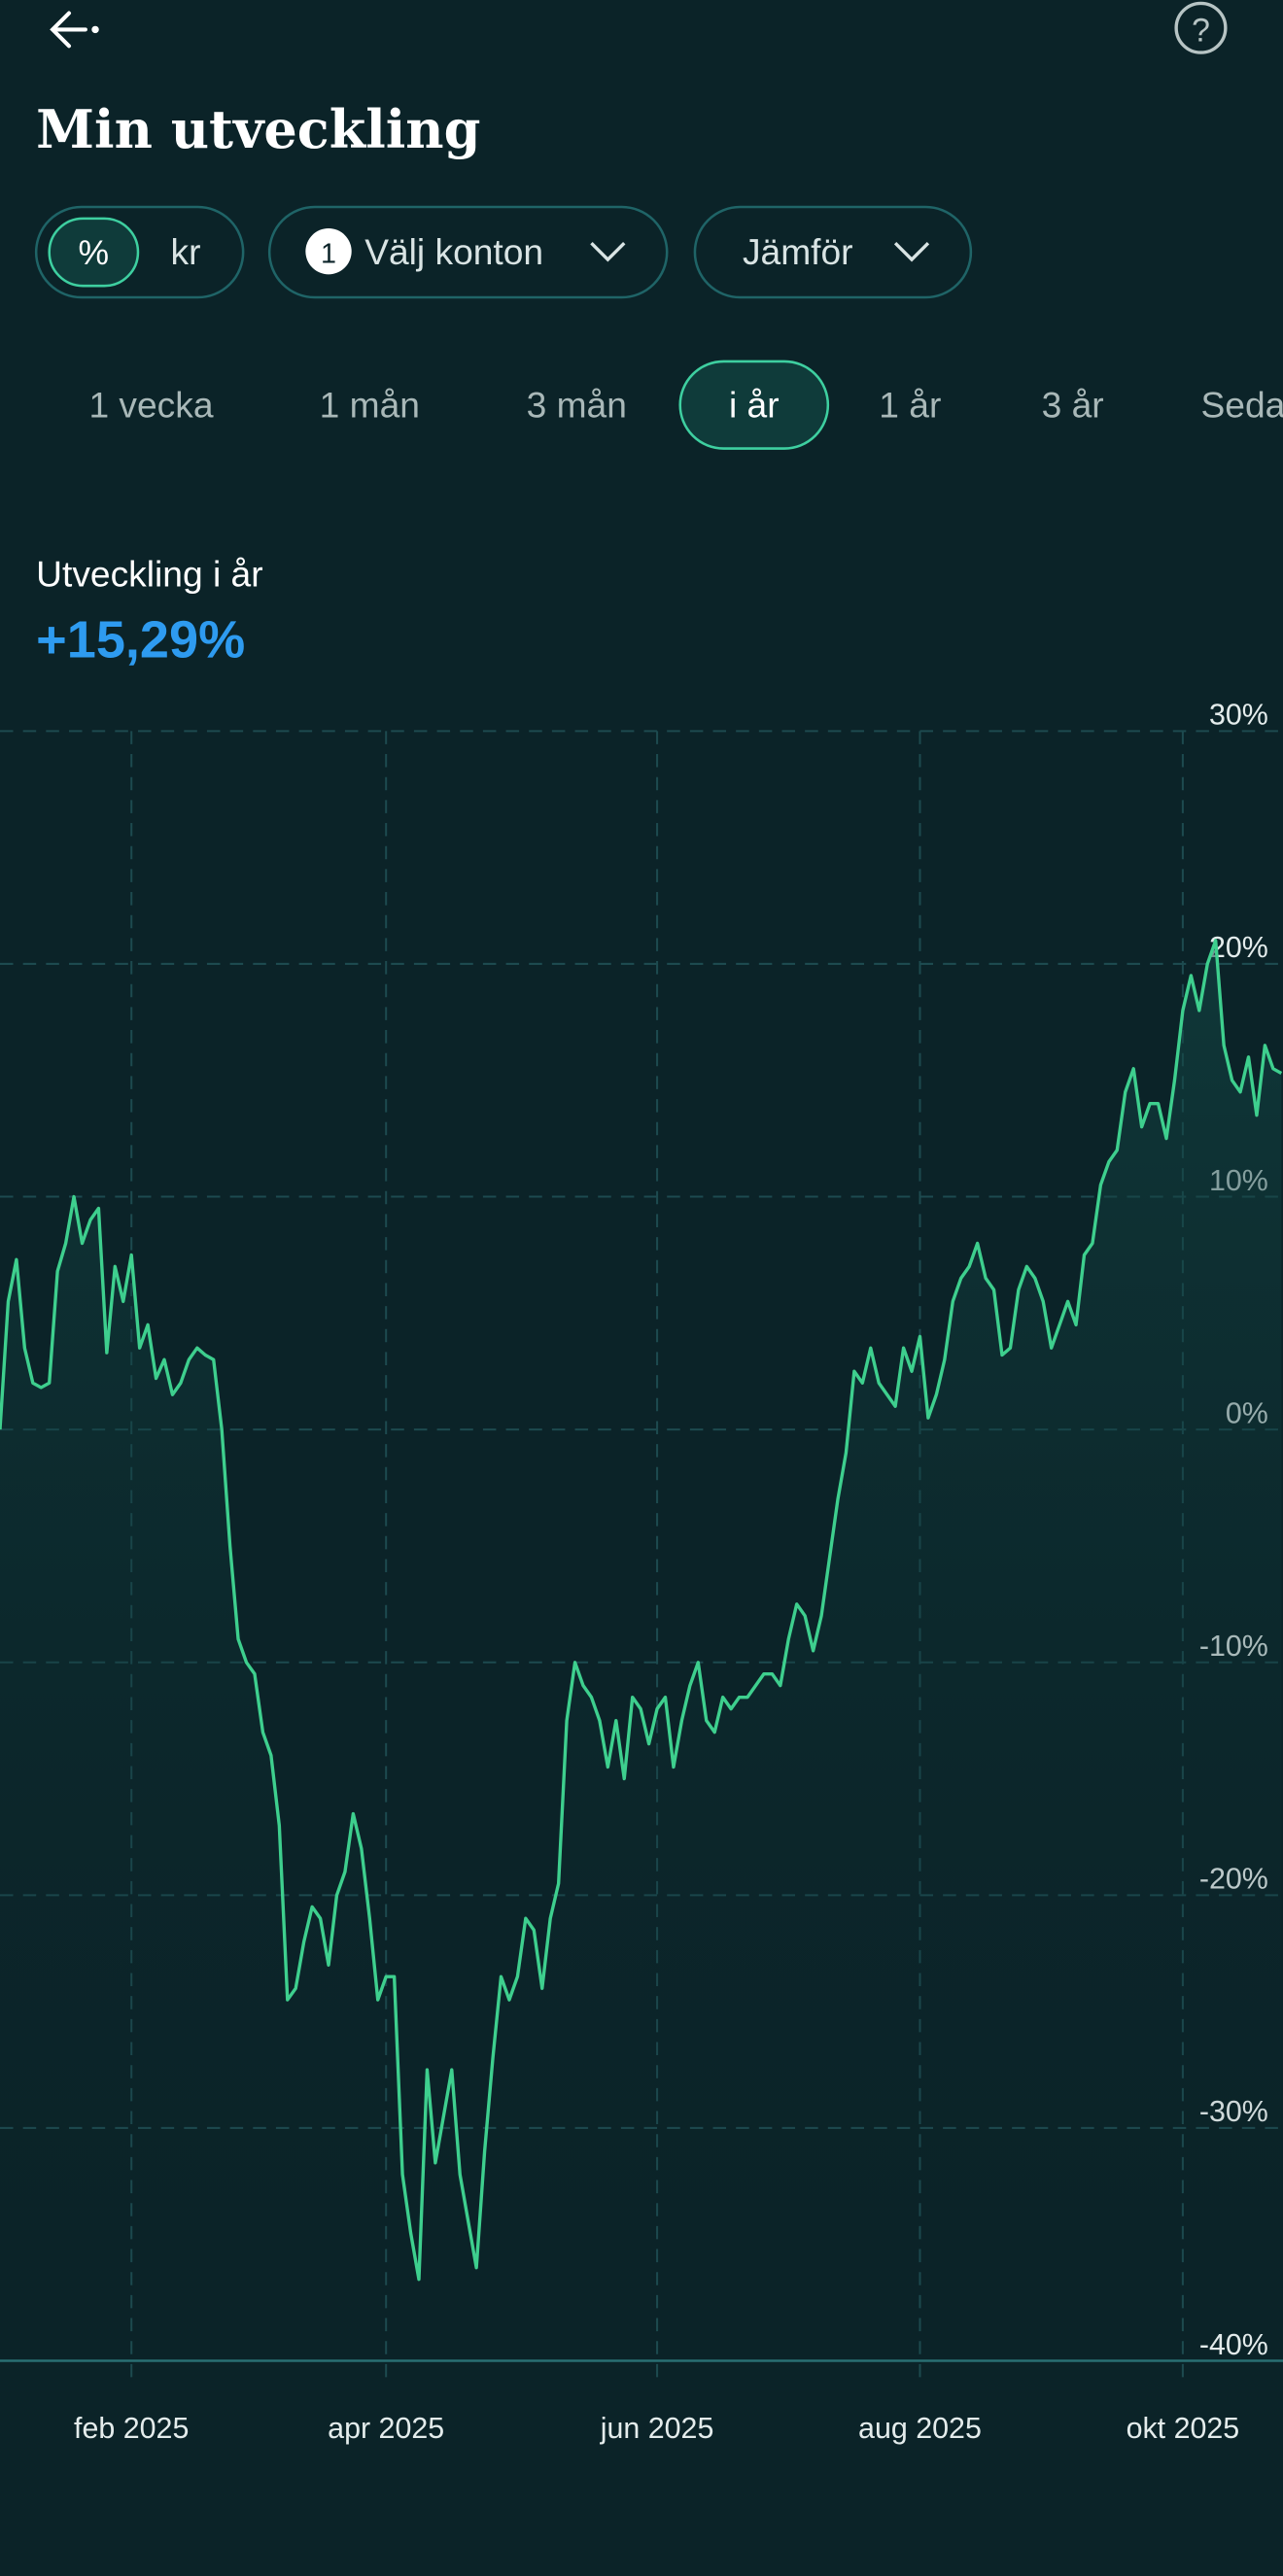  Describe the element at coordinates (920, 2428) in the screenshot. I see `x-tick-label: aug 2025` at that location.